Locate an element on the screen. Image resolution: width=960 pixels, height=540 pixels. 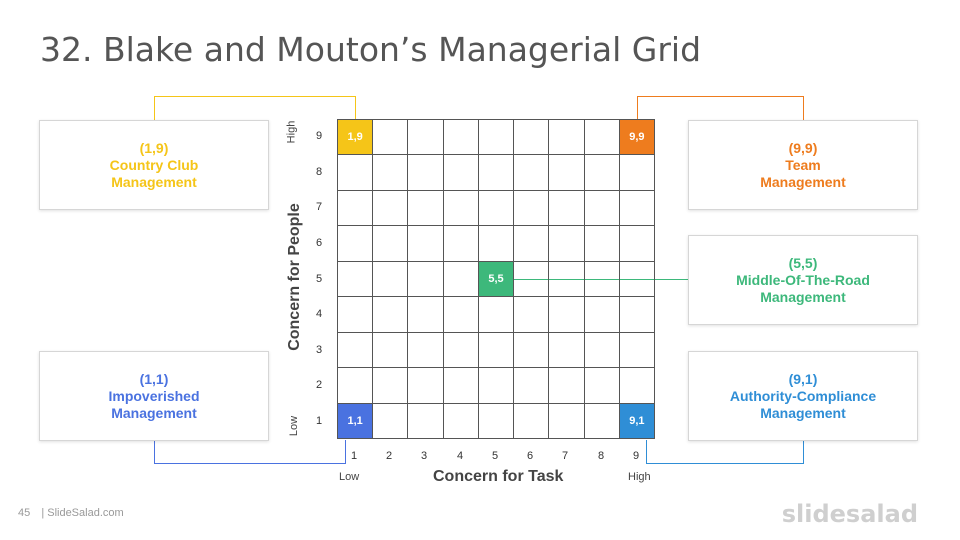
page-title: 32. Blake and Mouton’s Managerial Grid is located at coordinates (371, 49).